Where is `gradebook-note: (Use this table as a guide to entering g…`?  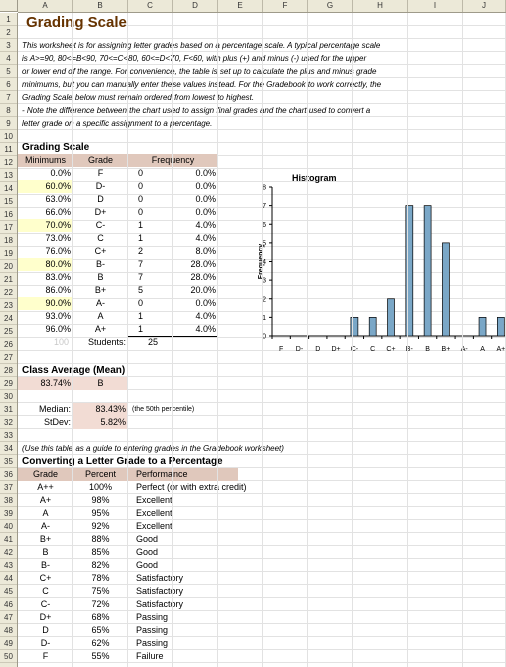
gradebook-note: (Use this table as a guide to entering g… is located at coordinates (153, 448).